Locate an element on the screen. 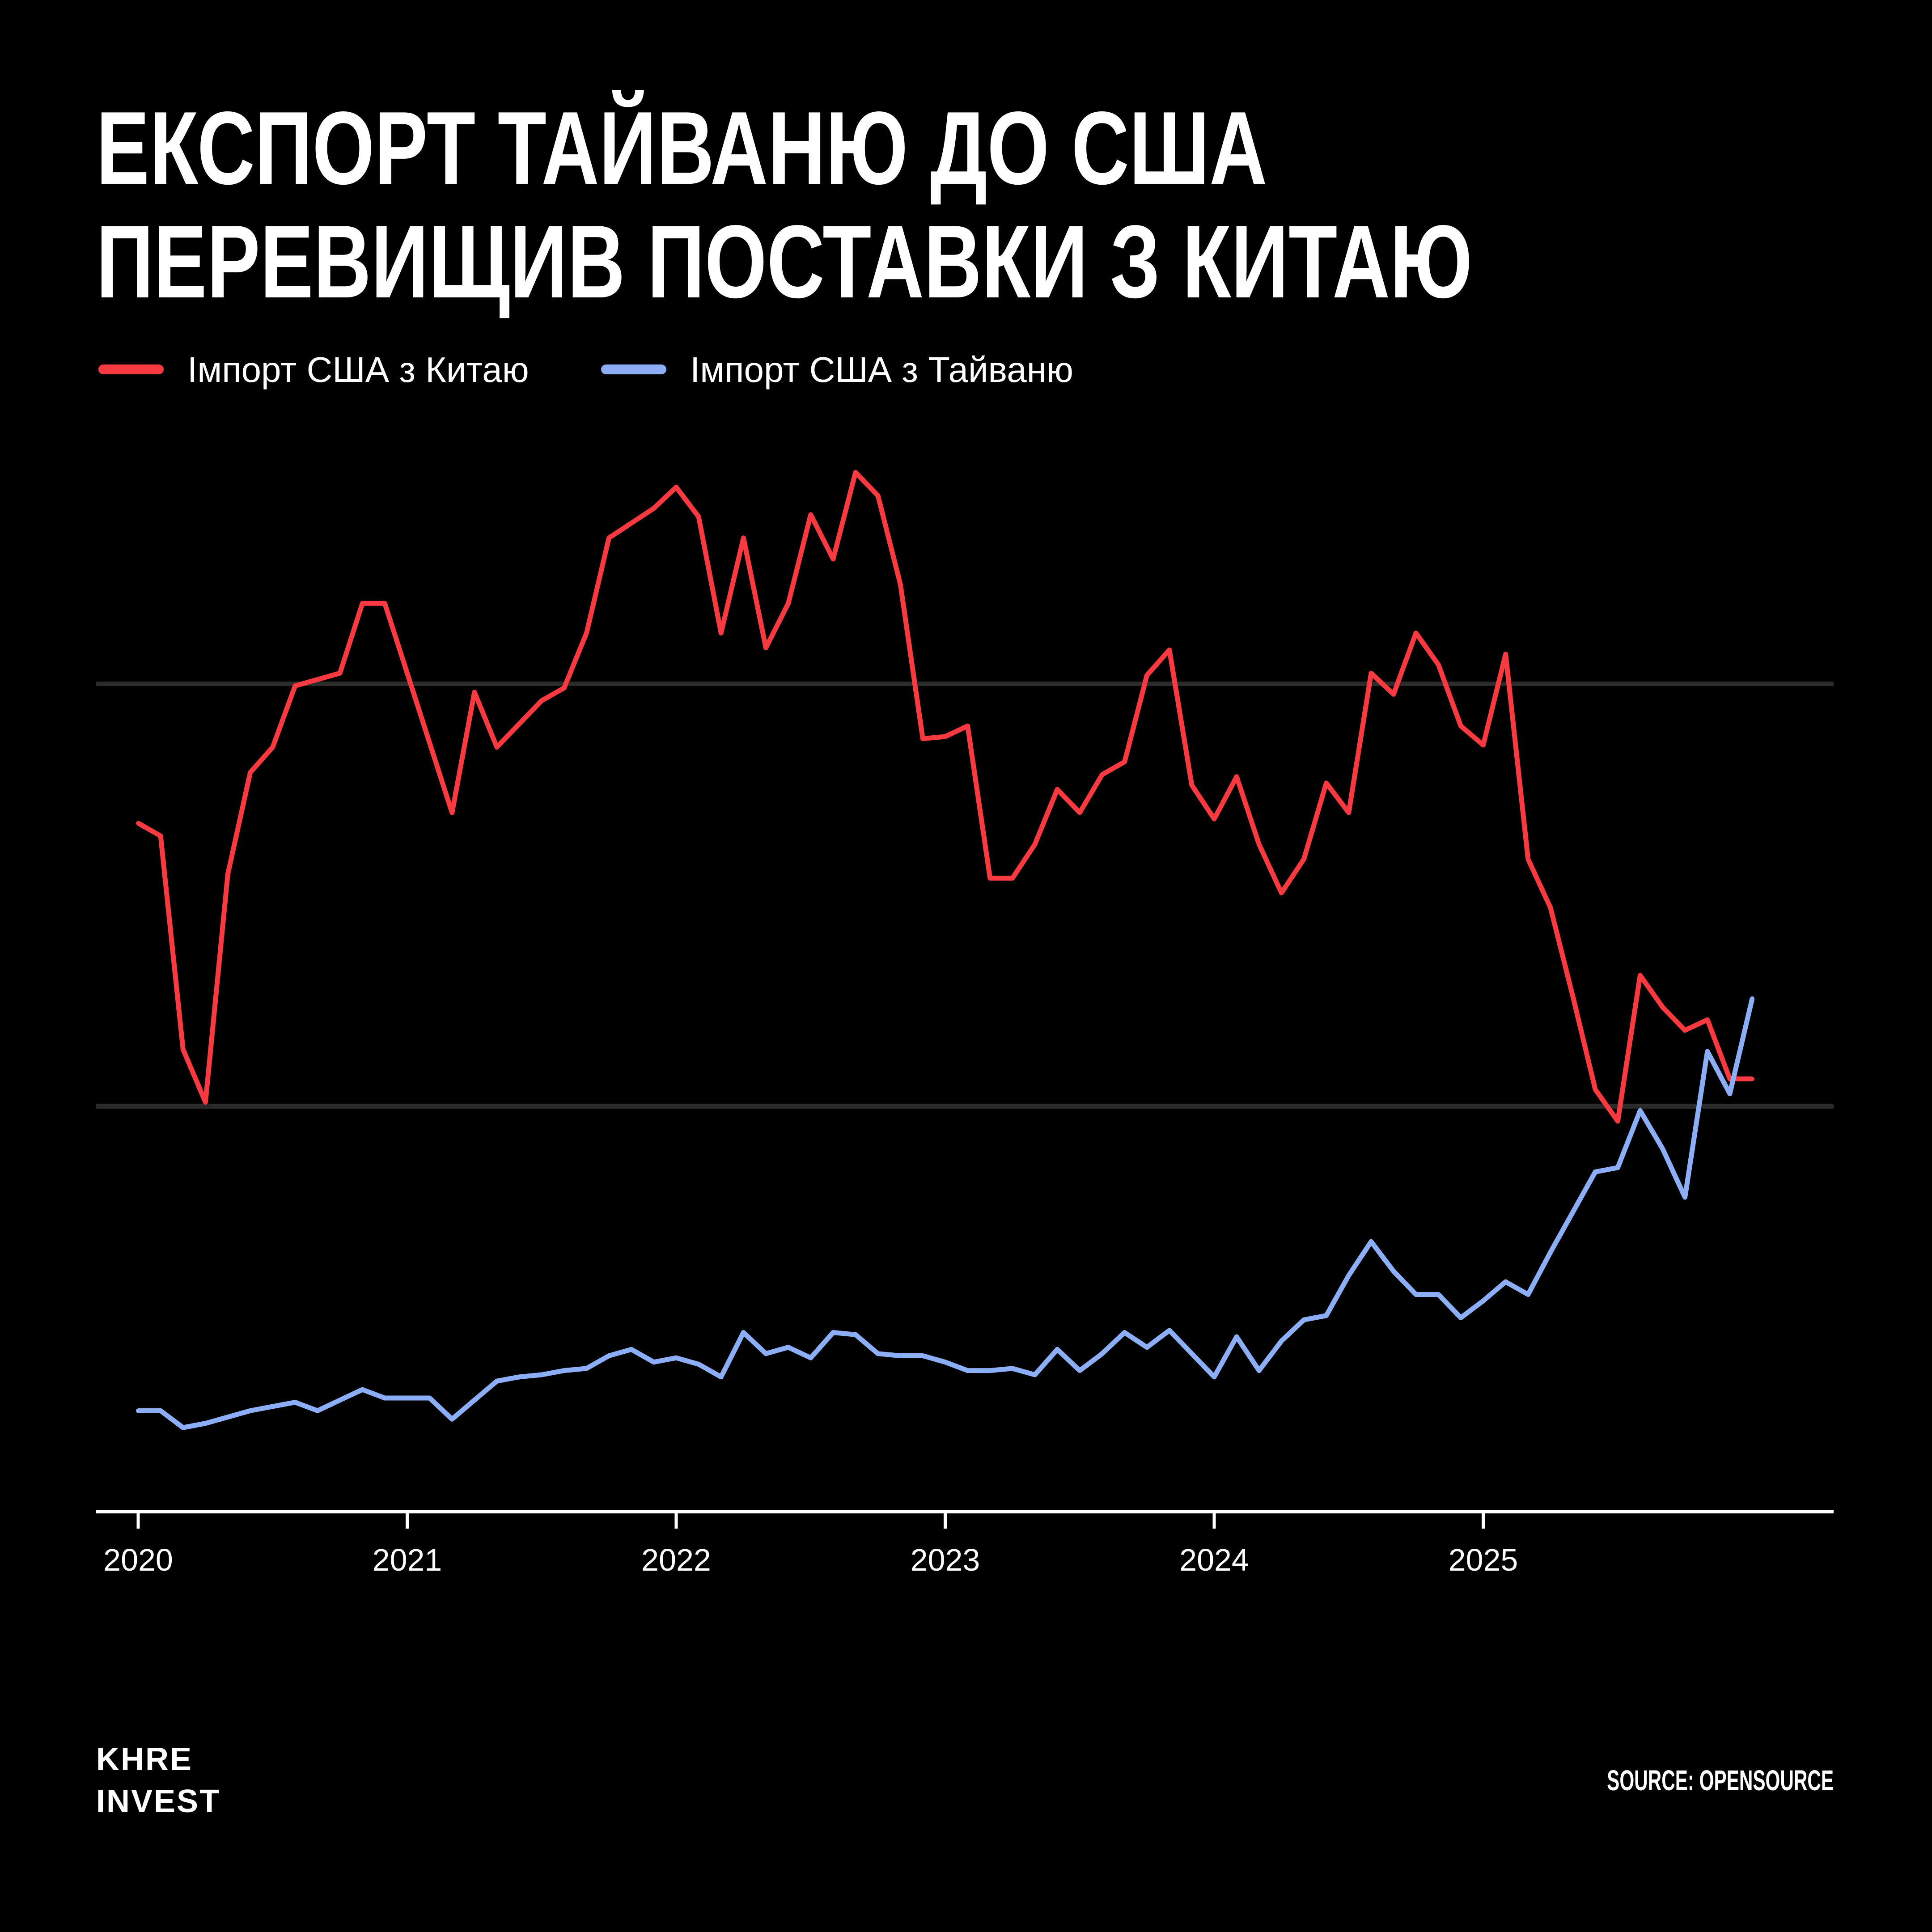  brand-logo-line-2: INVEST is located at coordinates (158, 1801).